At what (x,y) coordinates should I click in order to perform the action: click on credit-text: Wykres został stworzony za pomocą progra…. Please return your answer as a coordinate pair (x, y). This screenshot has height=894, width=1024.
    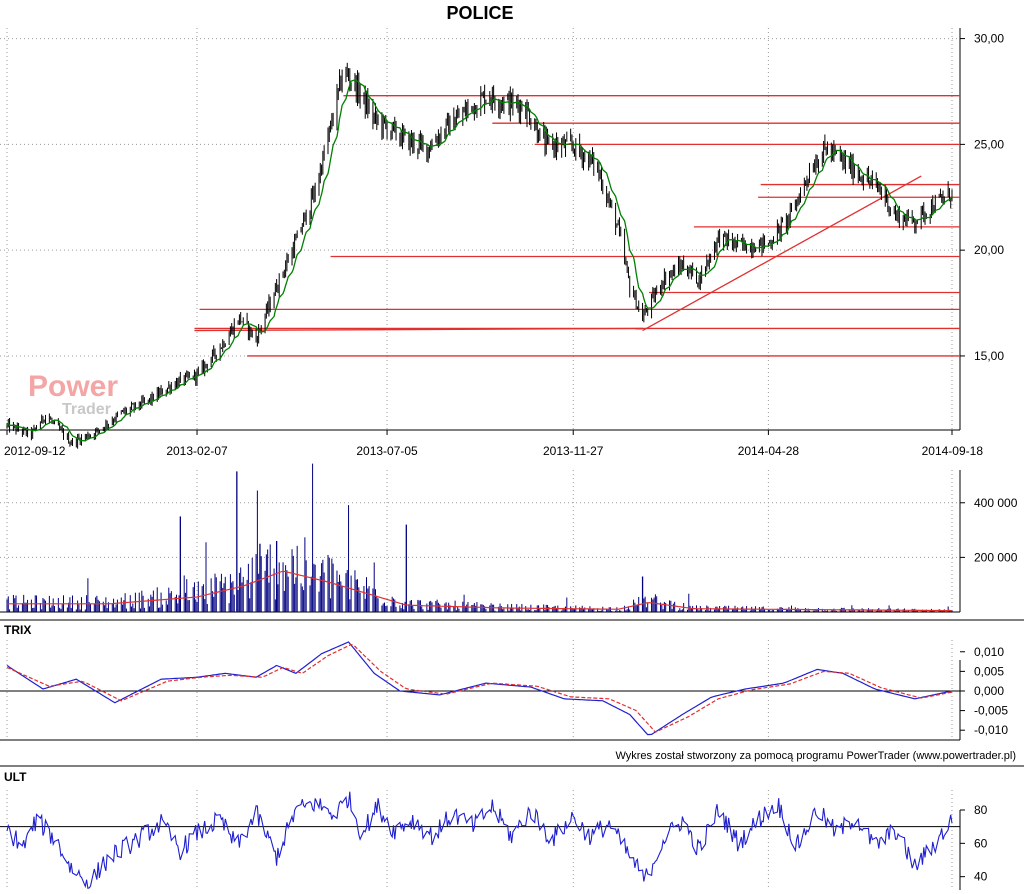
    Looking at the image, I should click on (815, 756).